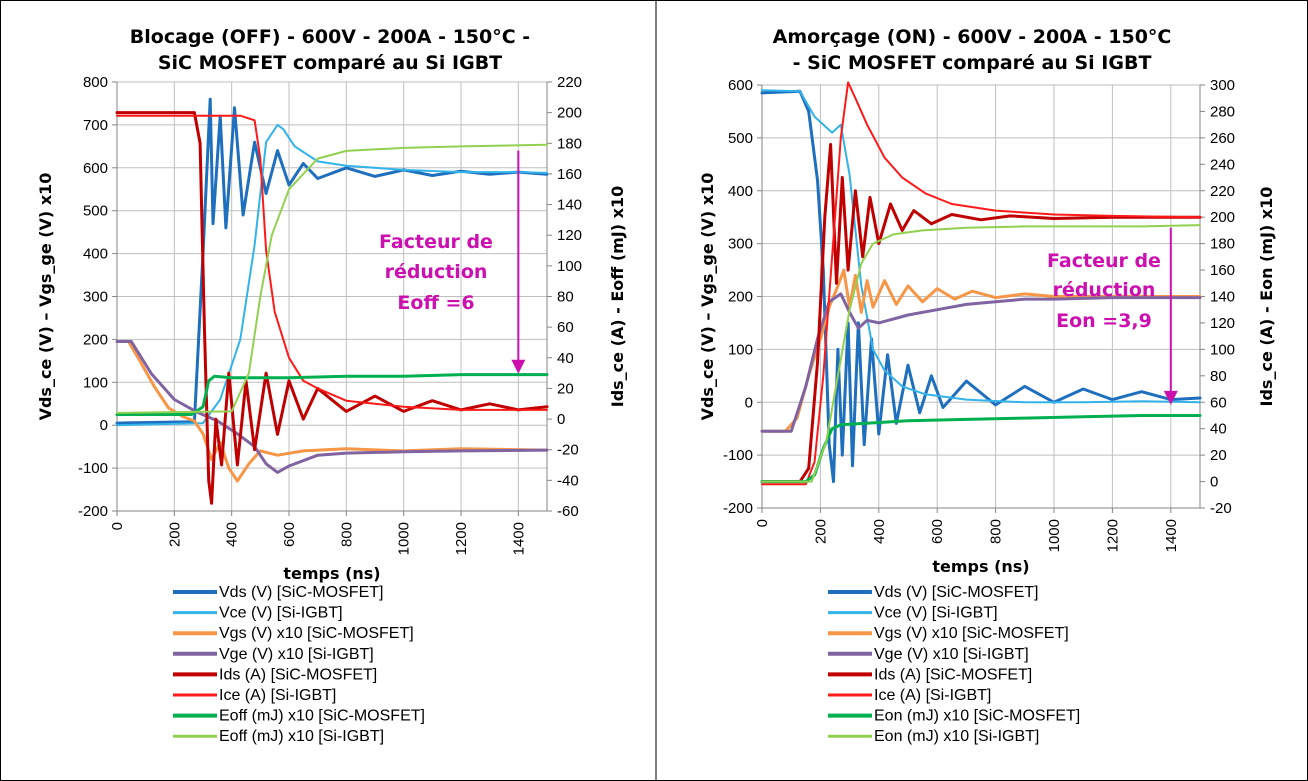 The width and height of the screenshot is (1308, 781). I want to click on y2-tick-label: 280, so click(1222, 111).